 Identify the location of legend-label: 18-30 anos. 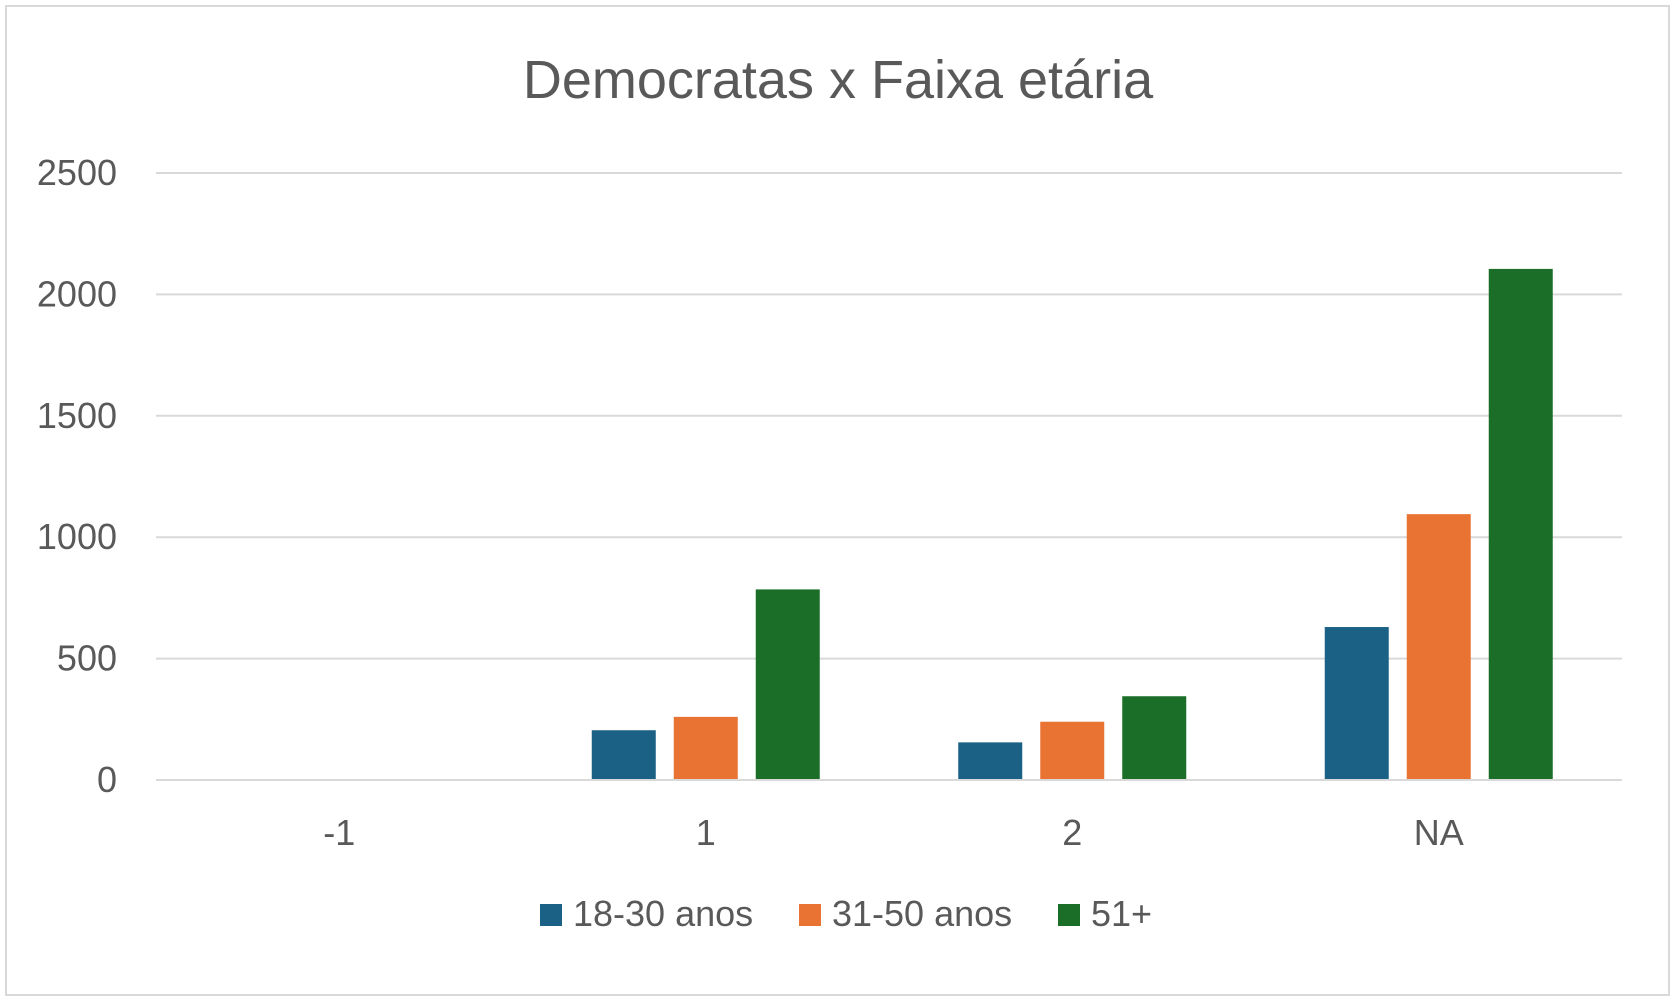
(663, 913).